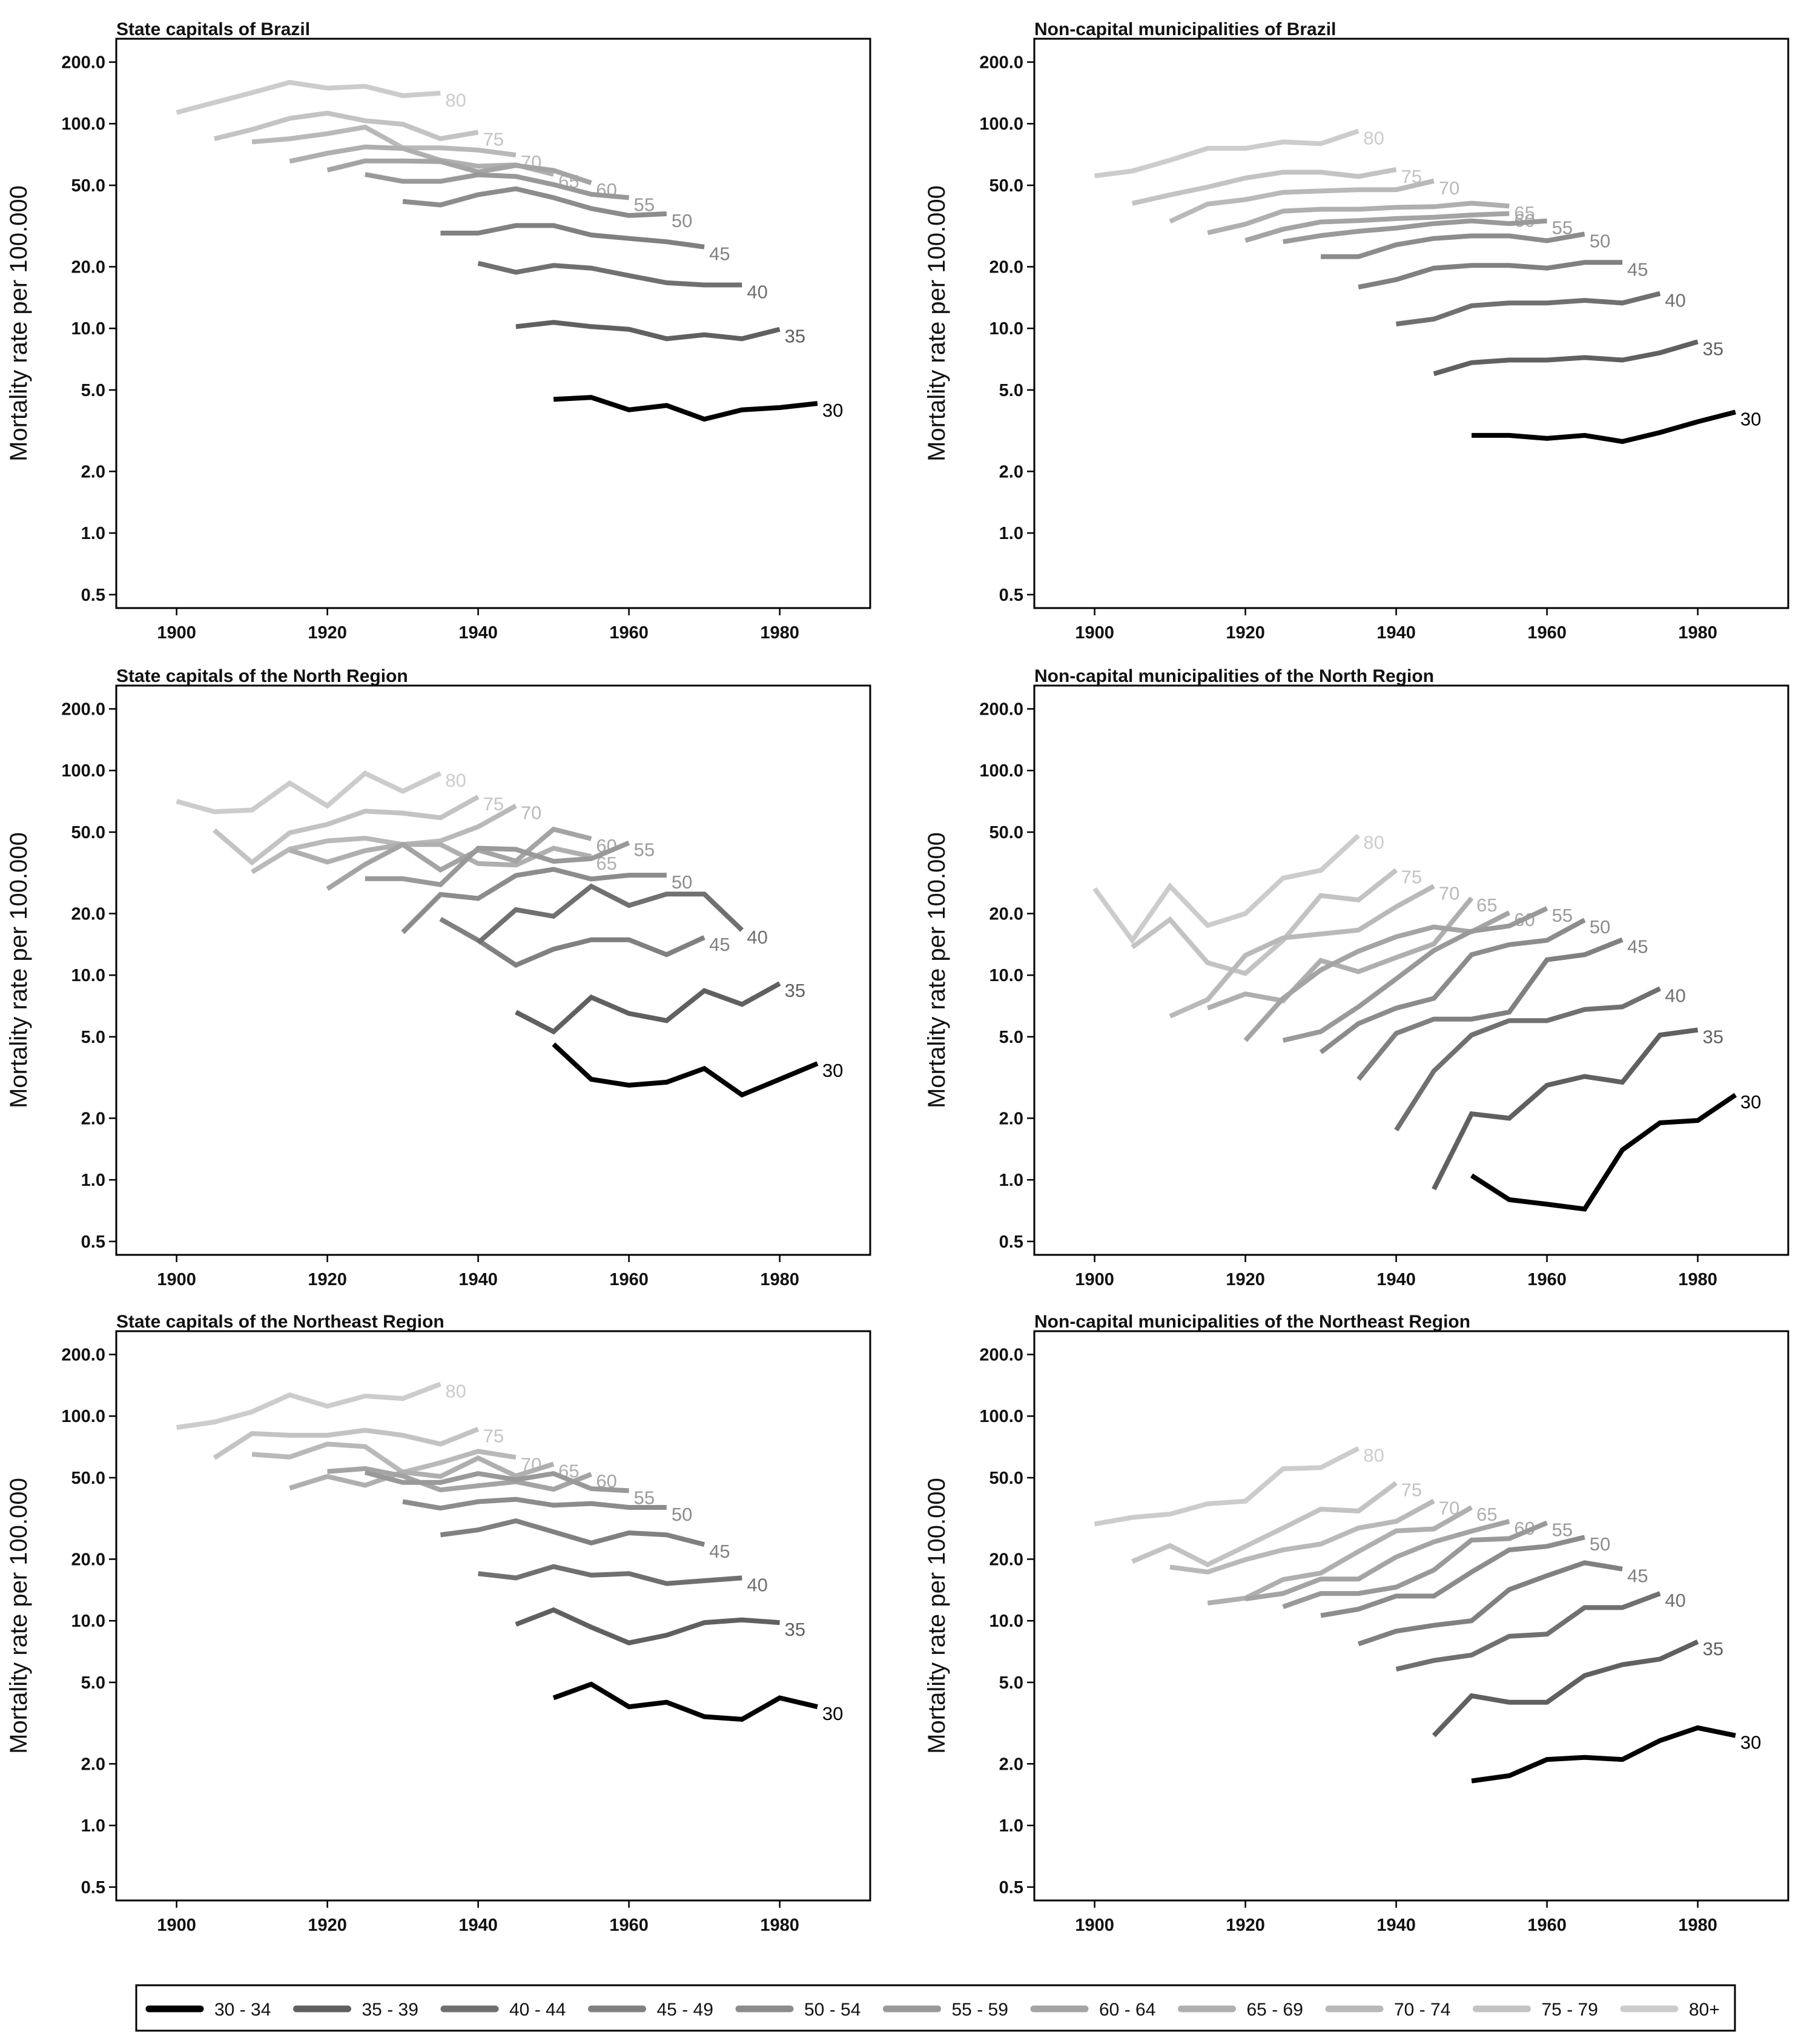 This screenshot has width=1807, height=2044. I want to click on series-end-label: 55, so click(1562, 915).